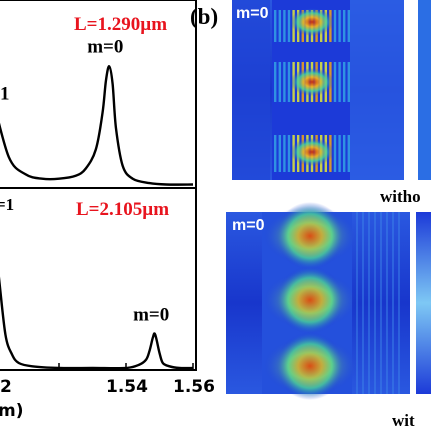  Describe the element at coordinates (120, 24) in the screenshot. I see `top-length-annotation: L=1.290µm` at that location.